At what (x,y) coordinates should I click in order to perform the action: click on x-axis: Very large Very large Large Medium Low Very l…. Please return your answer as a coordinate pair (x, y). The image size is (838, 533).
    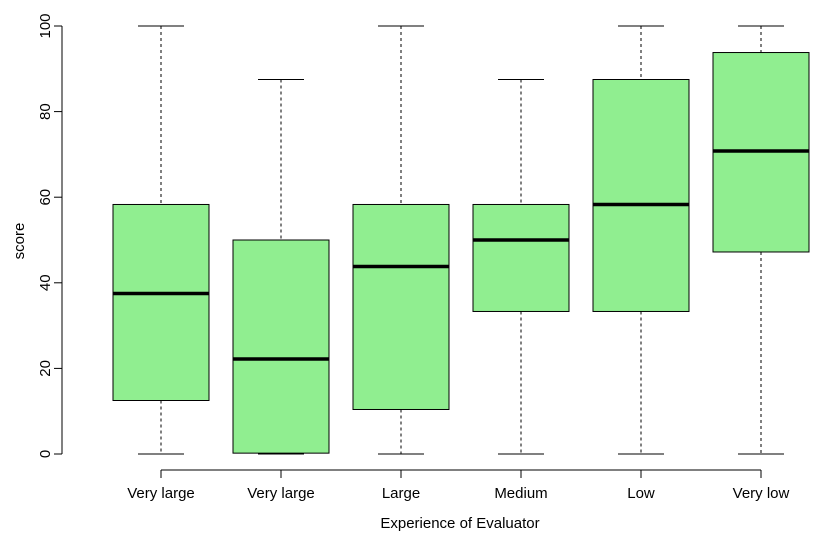
    Looking at the image, I should click on (458, 485).